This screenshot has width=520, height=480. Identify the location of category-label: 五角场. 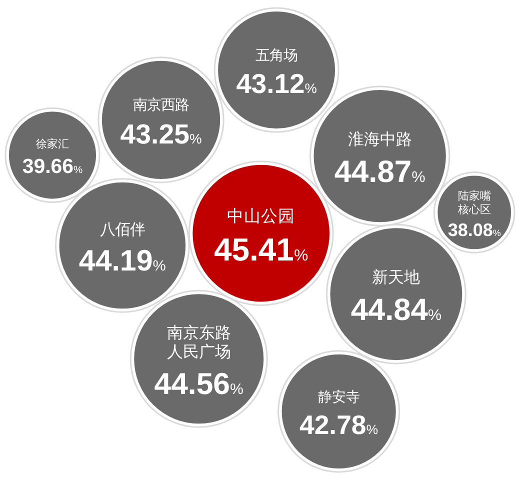
(277, 56).